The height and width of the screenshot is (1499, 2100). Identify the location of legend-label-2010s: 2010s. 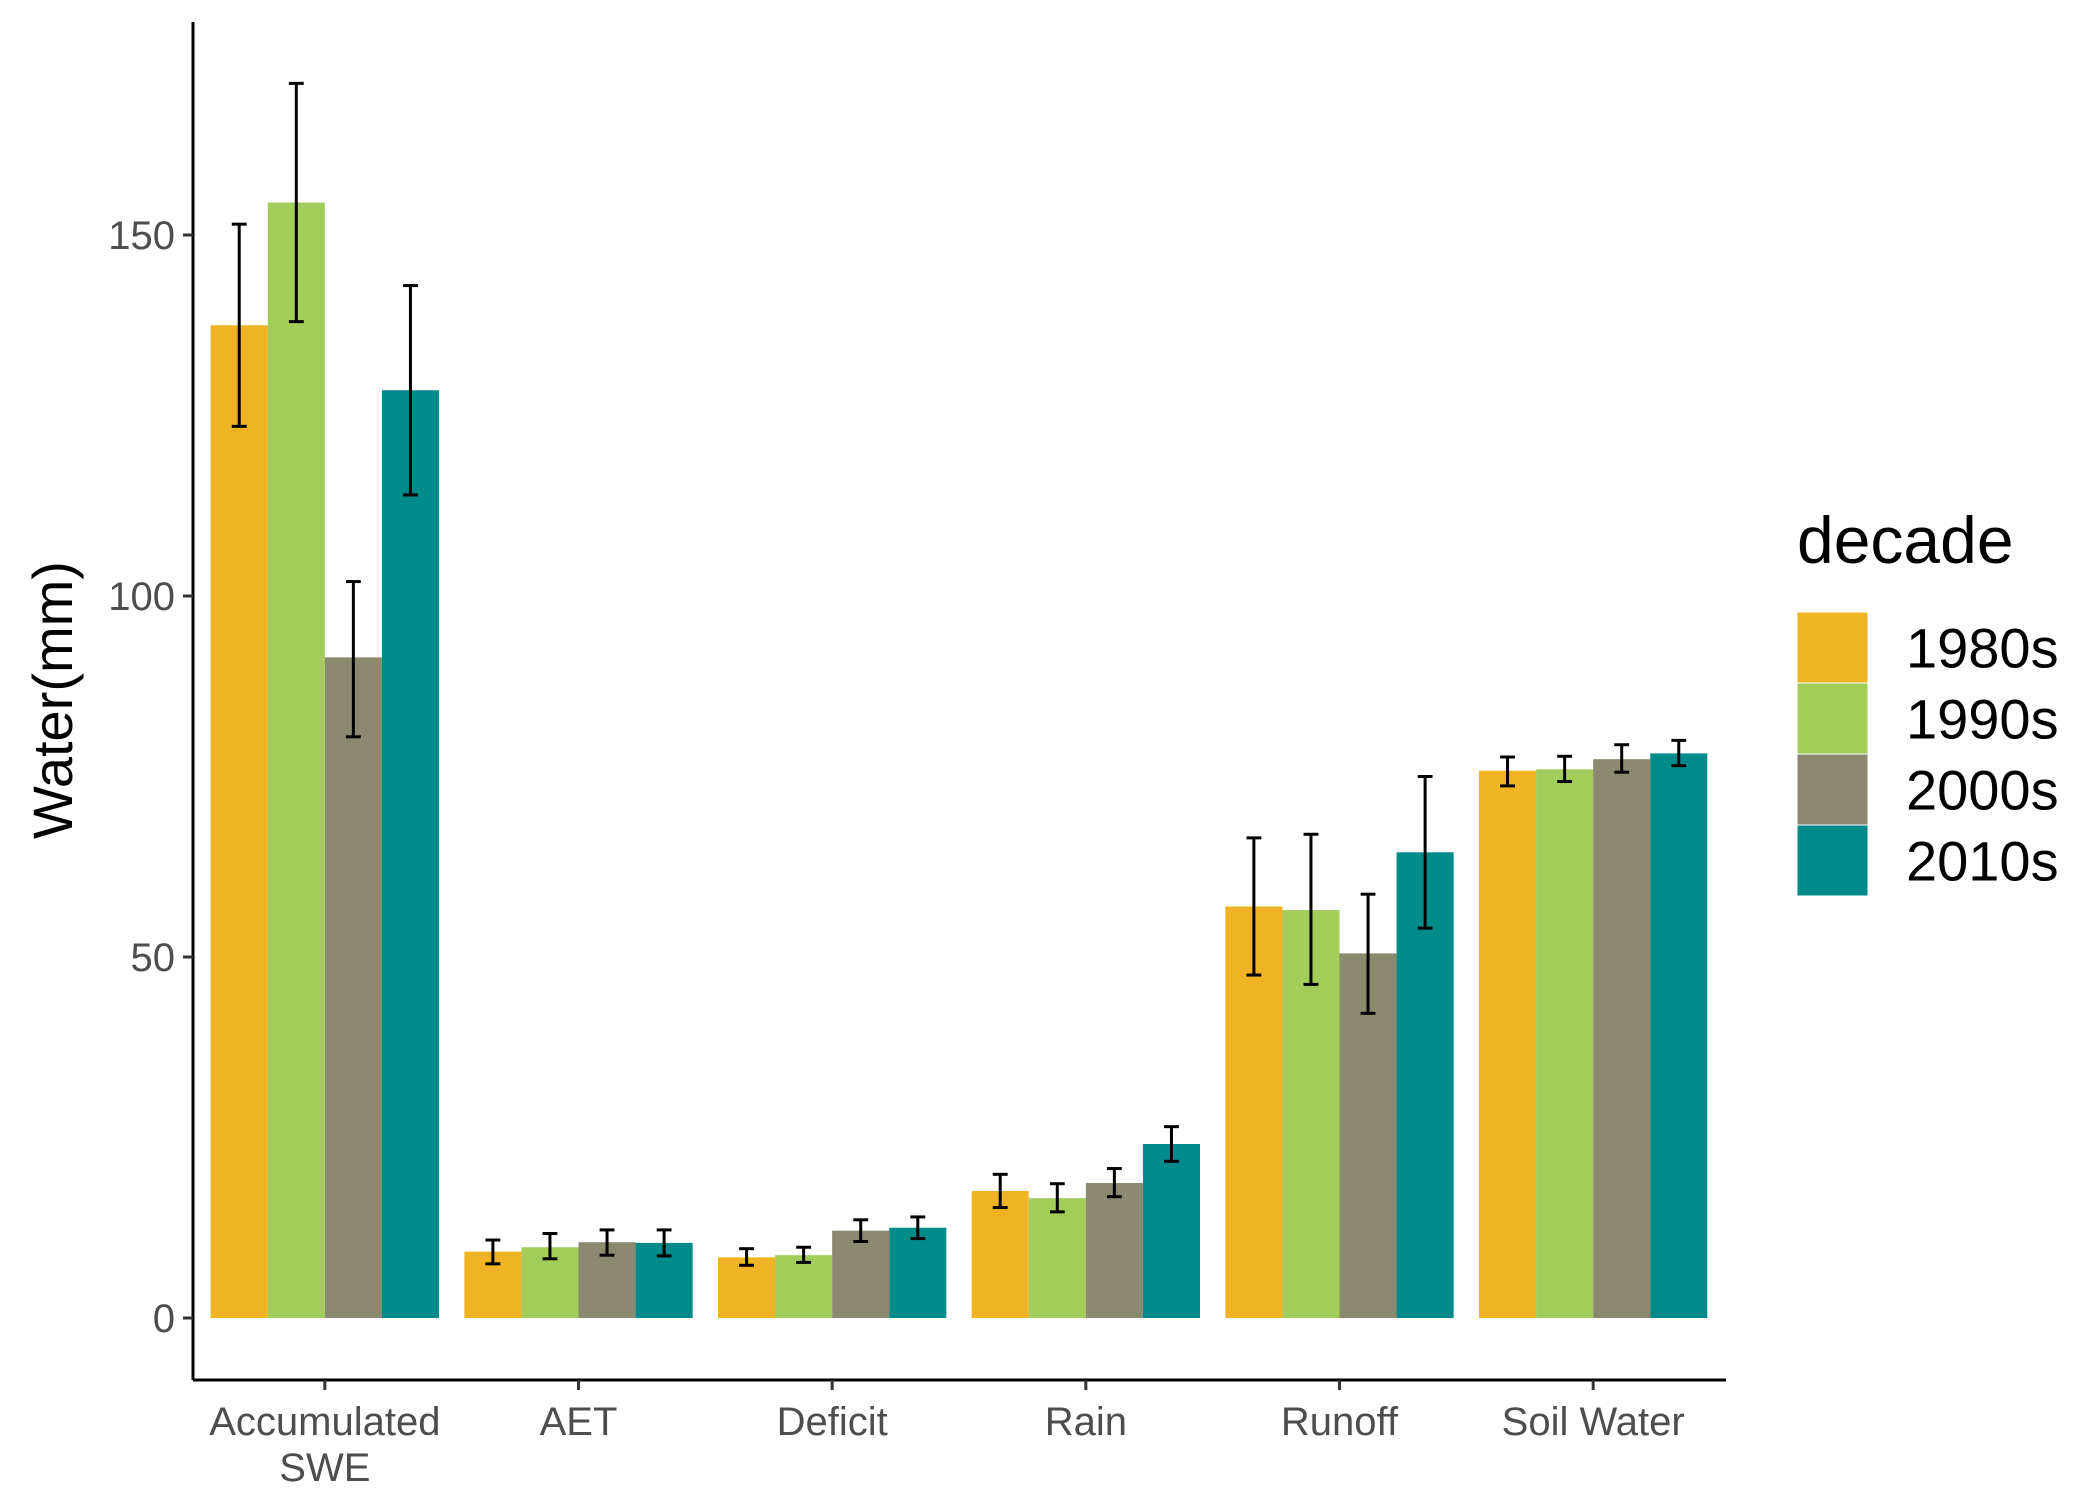
(1982, 861).